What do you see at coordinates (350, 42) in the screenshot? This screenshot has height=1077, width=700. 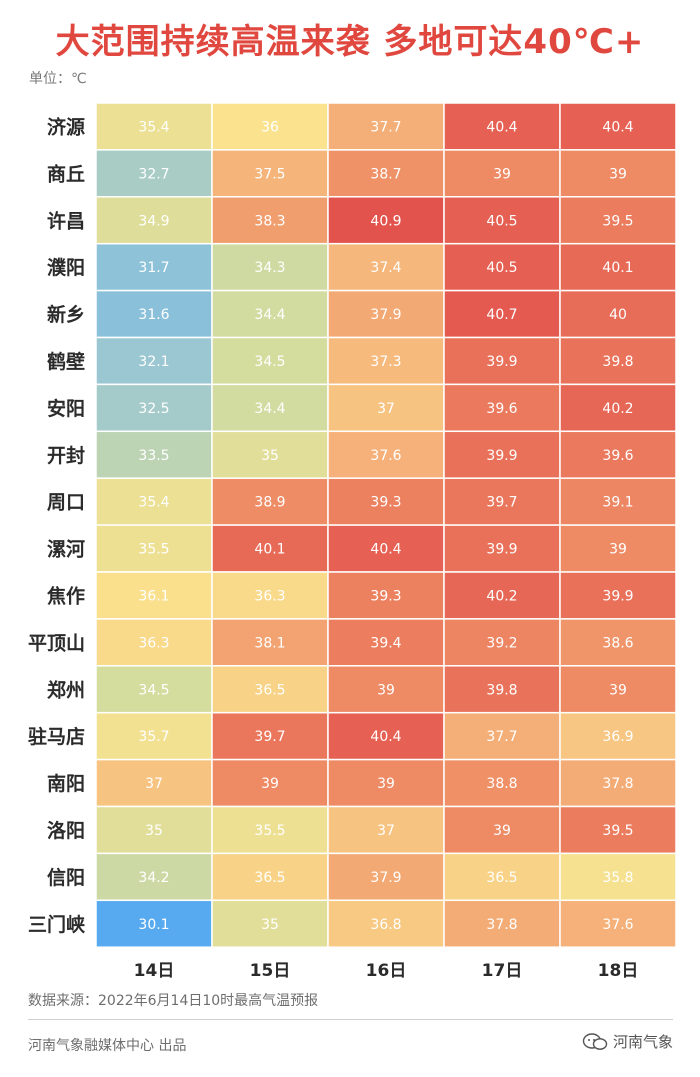 I see `page-title: 大范围持续高温来袭 多地可达40℃+` at bounding box center [350, 42].